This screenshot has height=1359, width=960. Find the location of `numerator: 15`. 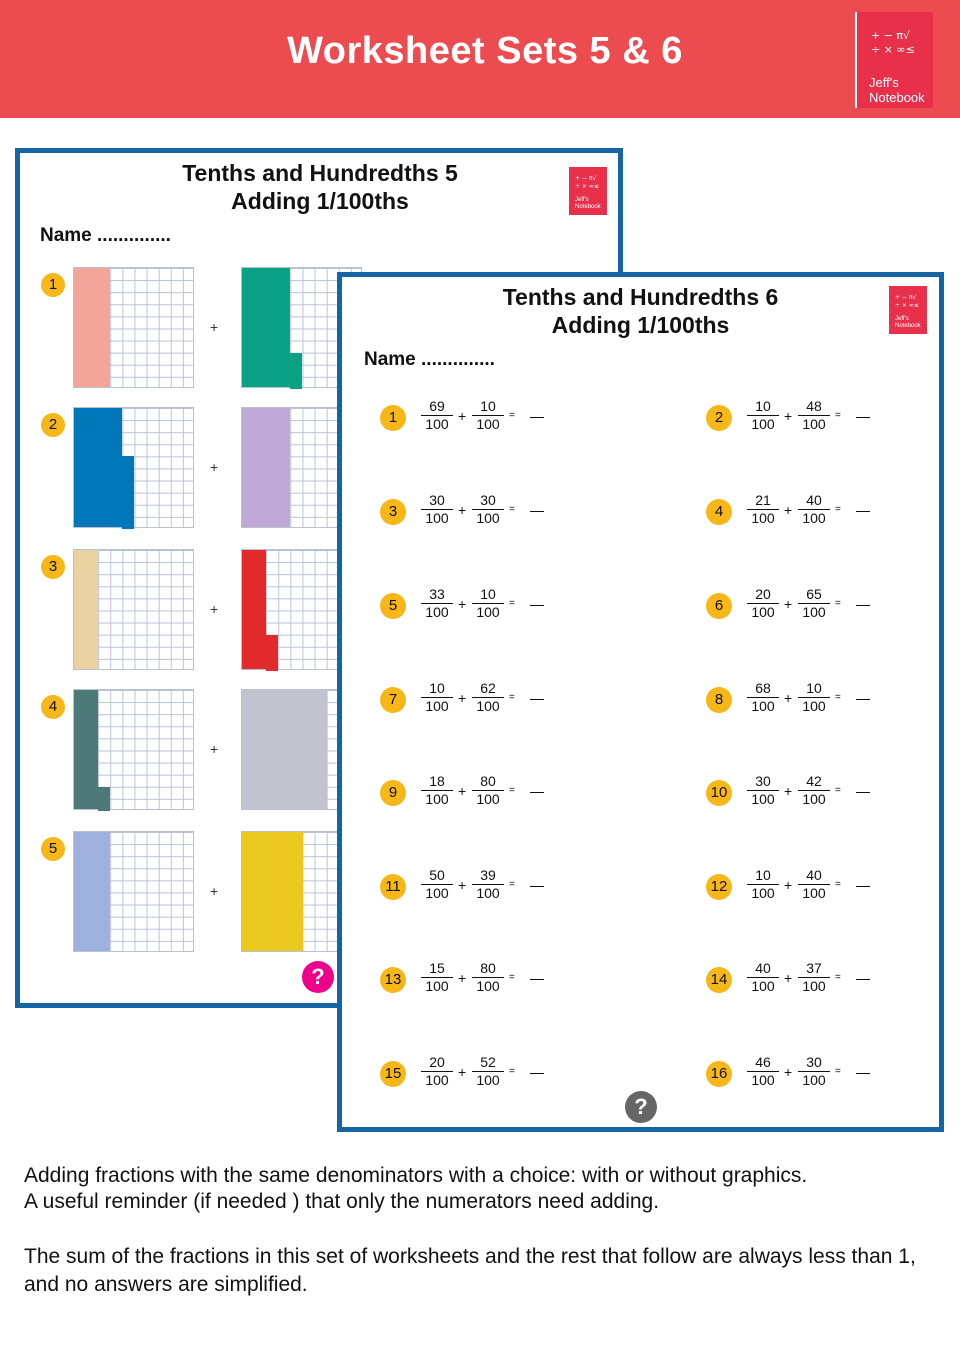

numerator: 15 is located at coordinates (437, 969).